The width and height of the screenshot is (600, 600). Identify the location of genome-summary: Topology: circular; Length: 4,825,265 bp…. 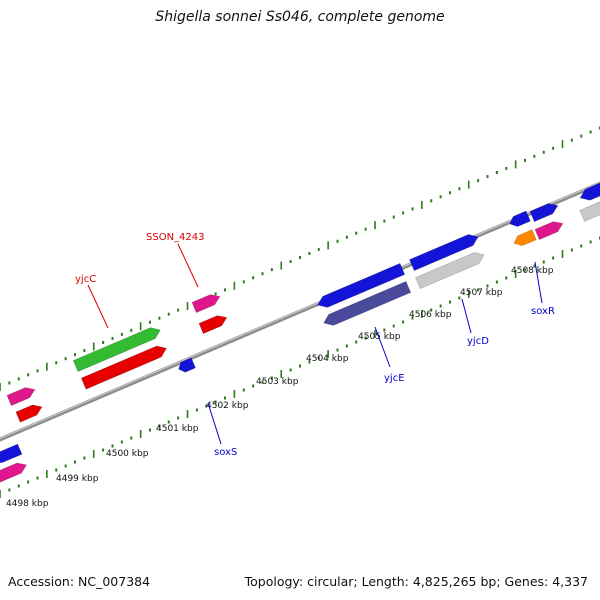
(416, 581).